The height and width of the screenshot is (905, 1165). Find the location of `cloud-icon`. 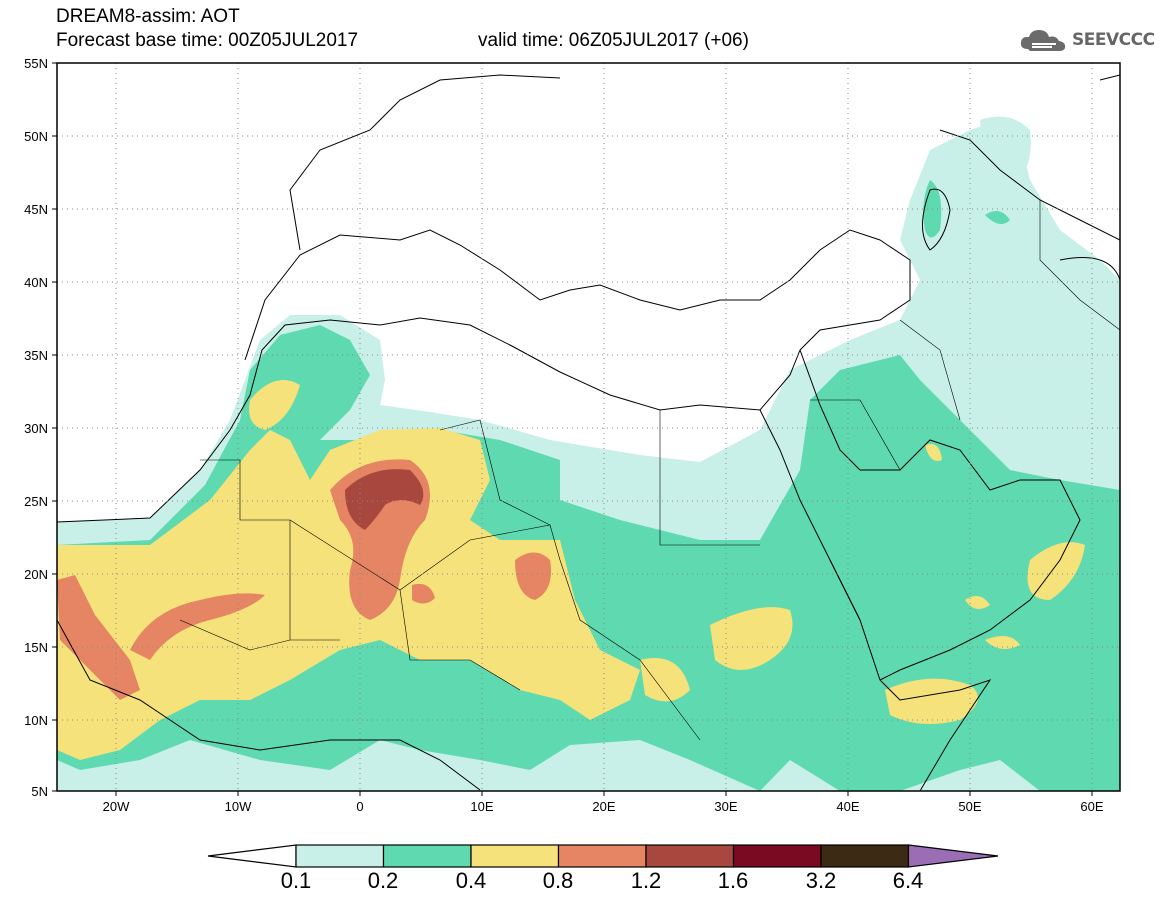

cloud-icon is located at coordinates (1043, 40).